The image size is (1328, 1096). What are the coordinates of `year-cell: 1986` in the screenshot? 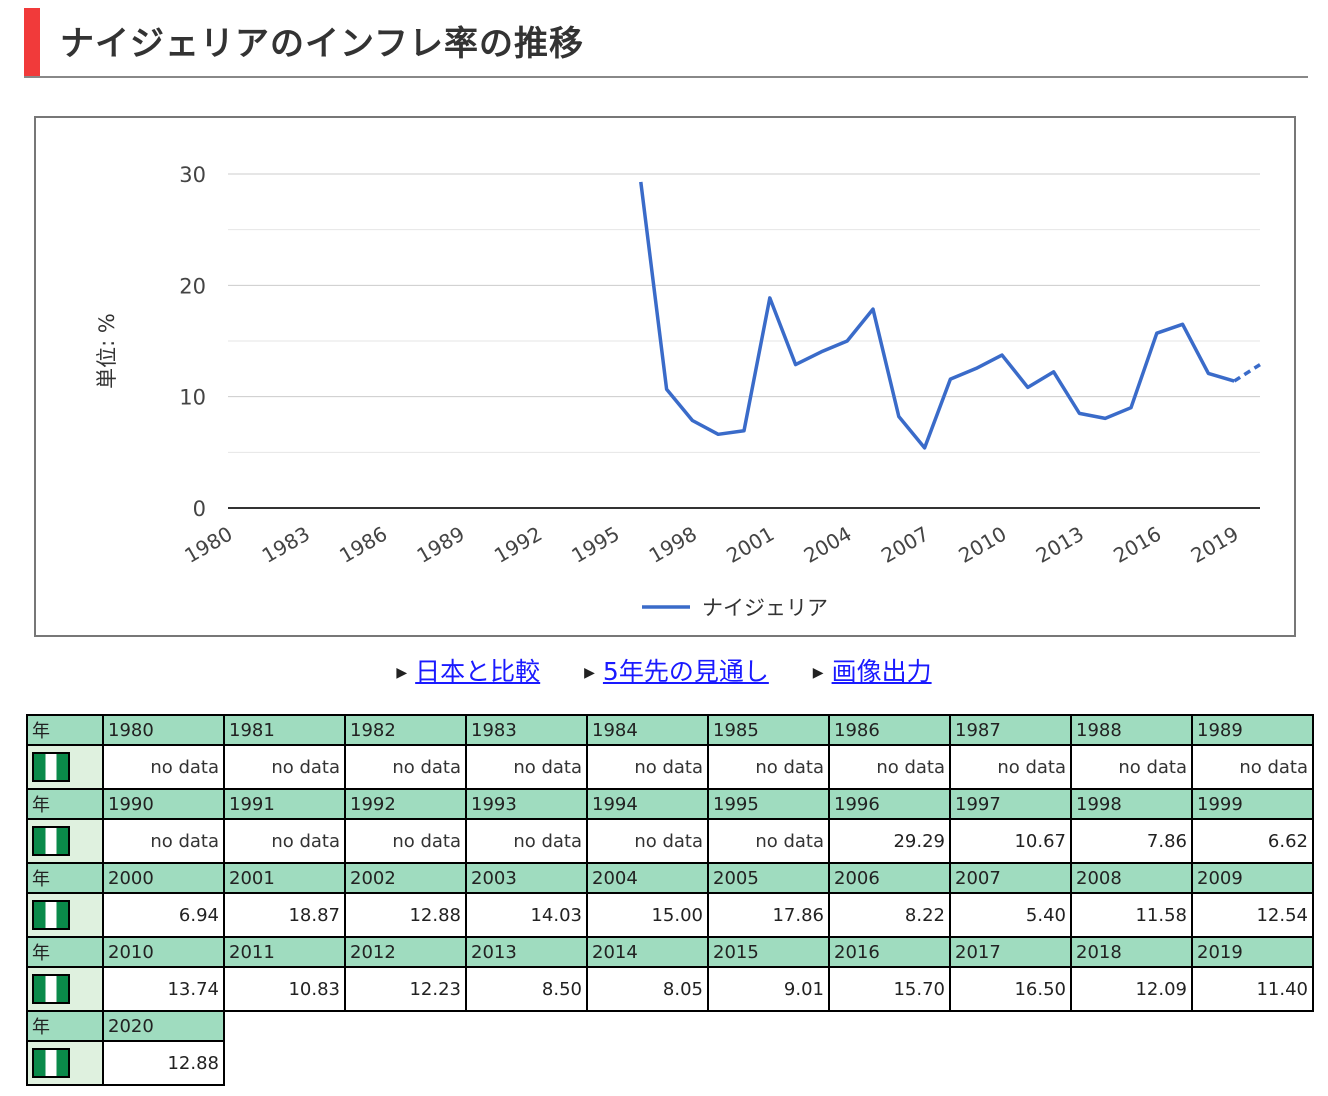 It's located at (889, 730).